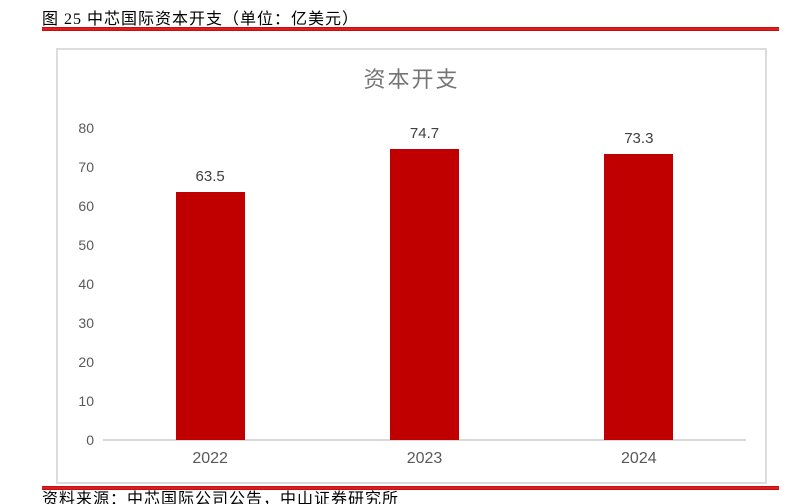  Describe the element at coordinates (410, 29) in the screenshot. I see `top-divider` at that location.